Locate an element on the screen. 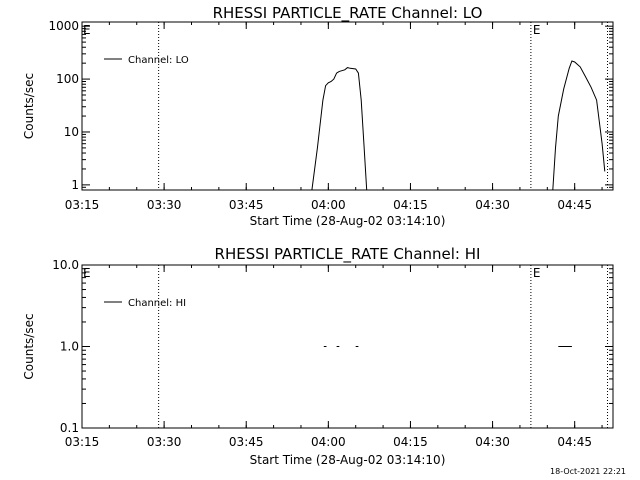 This screenshot has width=640, height=480. y-tick-label: 10.0 is located at coordinates (65, 265).